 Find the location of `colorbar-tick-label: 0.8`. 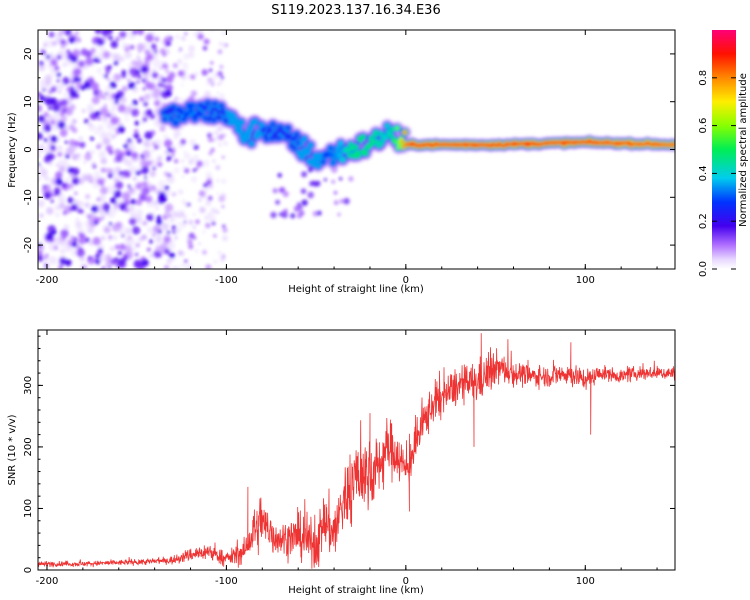

colorbar-tick-label: 0.8 is located at coordinates (703, 78).